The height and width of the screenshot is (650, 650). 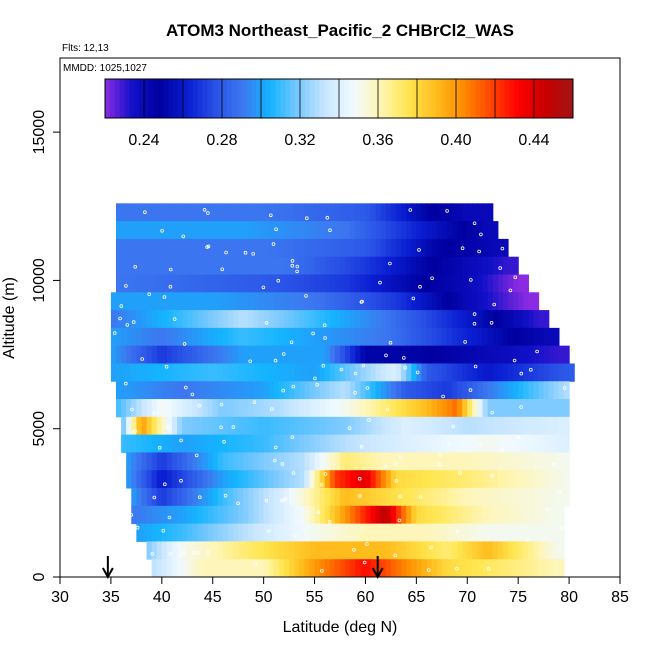 I want to click on x-tick-label: 65, so click(x=416, y=597).